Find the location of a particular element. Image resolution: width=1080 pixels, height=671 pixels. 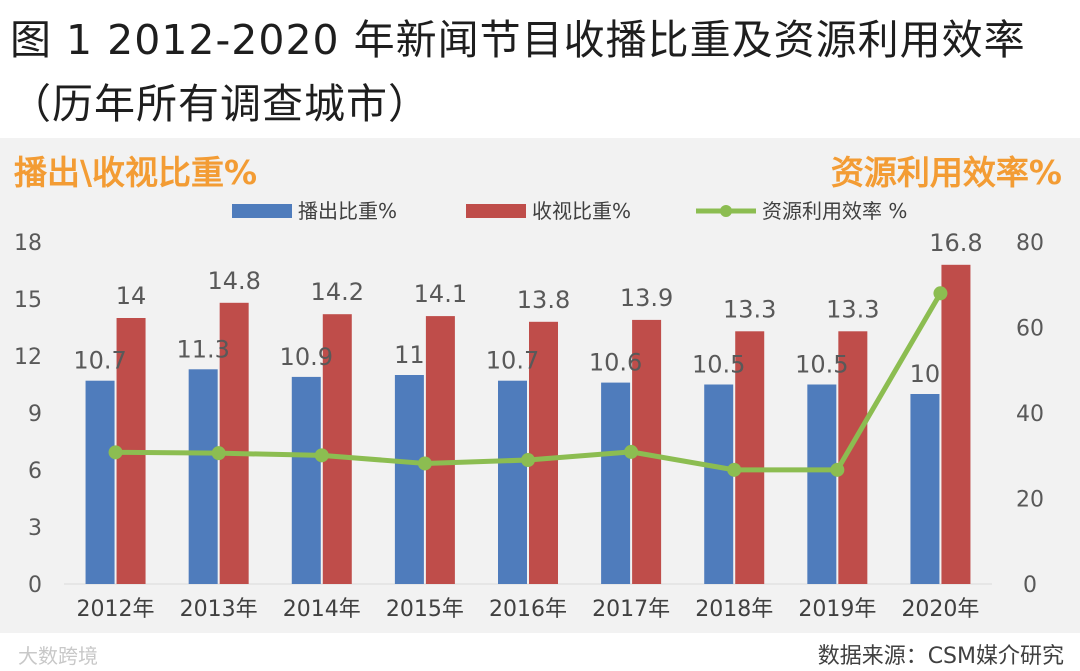

x-category-label: 2015年 is located at coordinates (425, 609).